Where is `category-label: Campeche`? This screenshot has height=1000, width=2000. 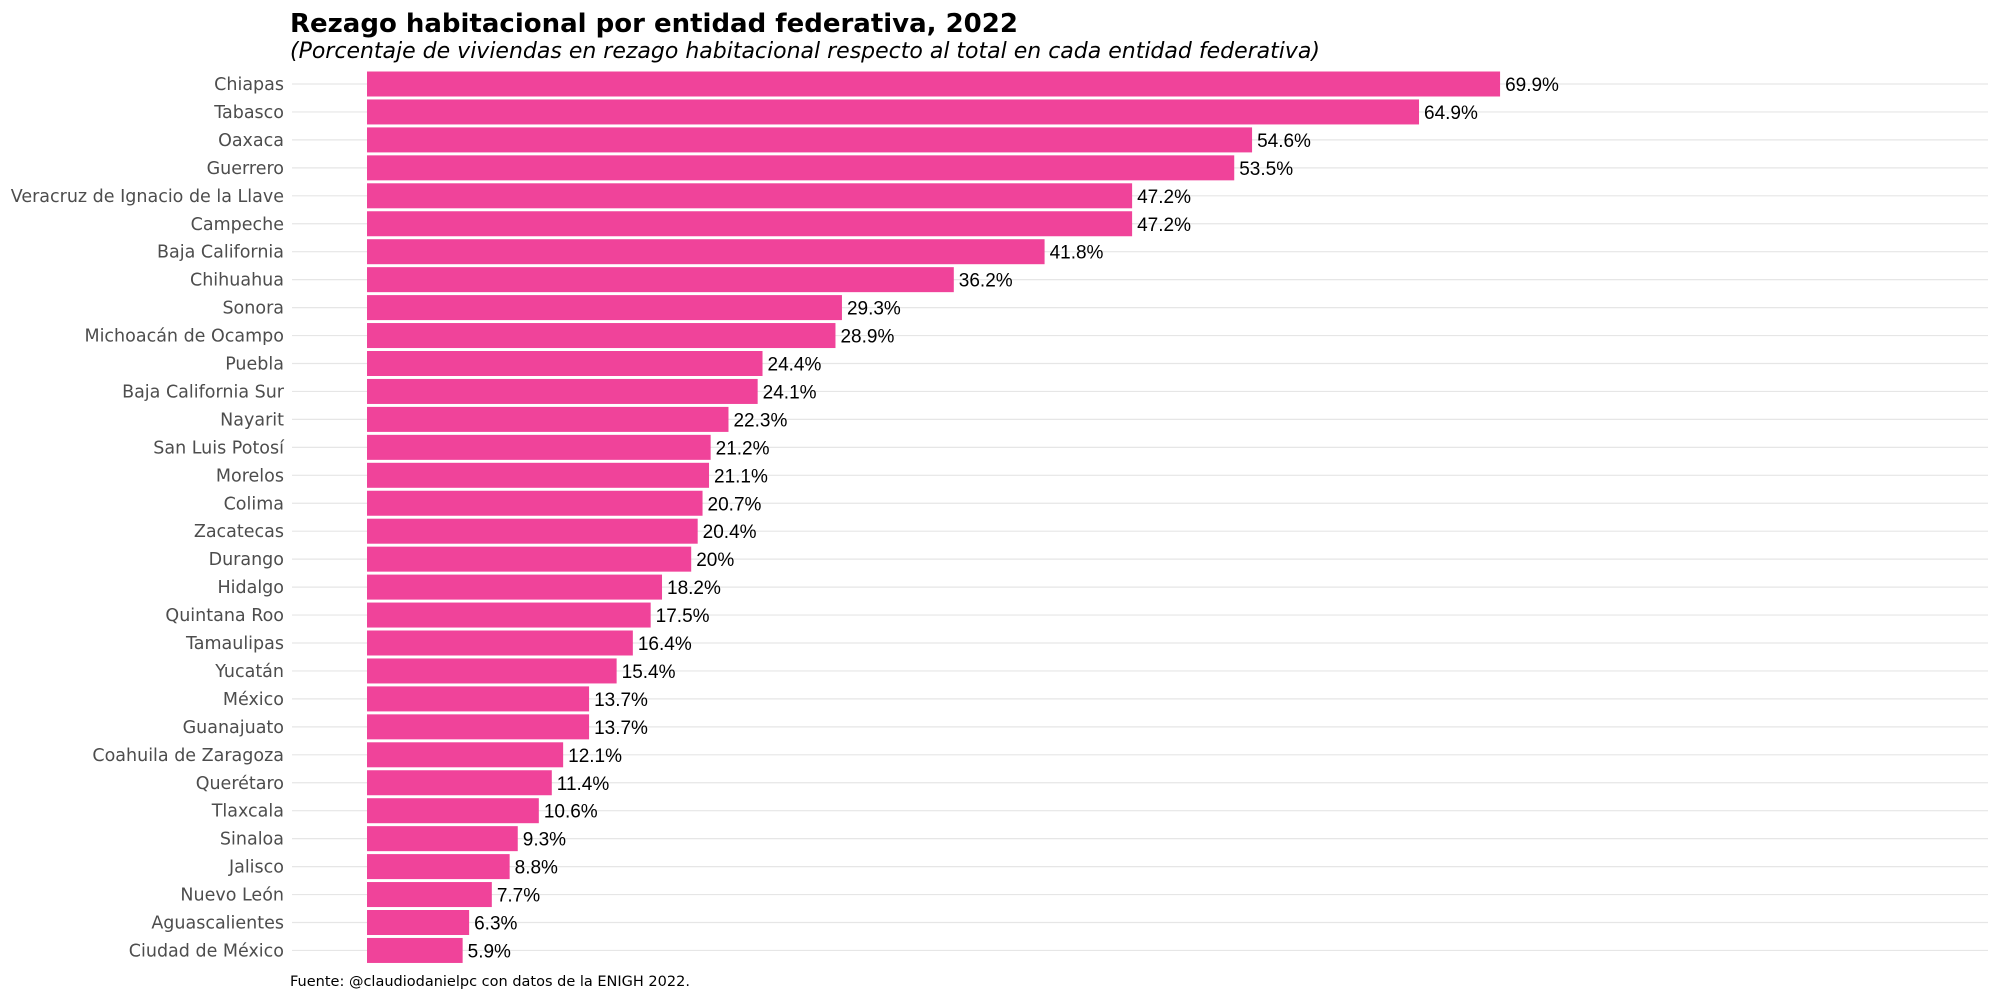 category-label: Campeche is located at coordinates (237, 225).